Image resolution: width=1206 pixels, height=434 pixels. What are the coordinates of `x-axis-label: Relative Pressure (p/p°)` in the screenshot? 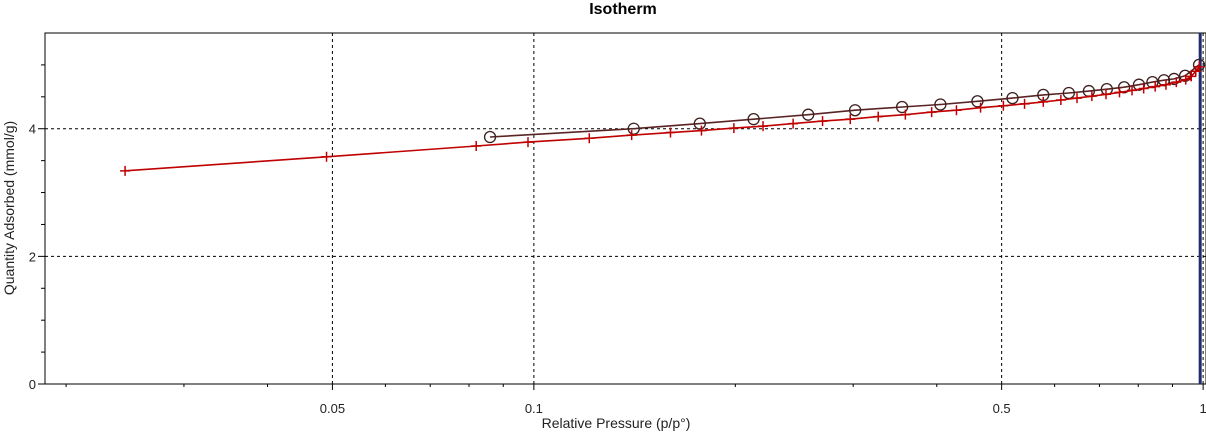 It's located at (616, 423).